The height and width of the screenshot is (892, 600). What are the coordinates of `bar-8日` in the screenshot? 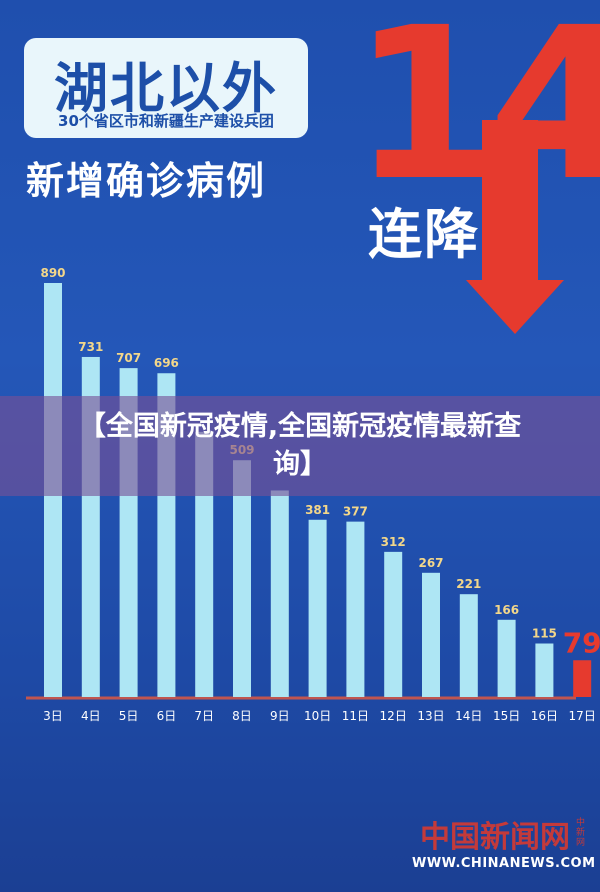 It's located at (242, 578).